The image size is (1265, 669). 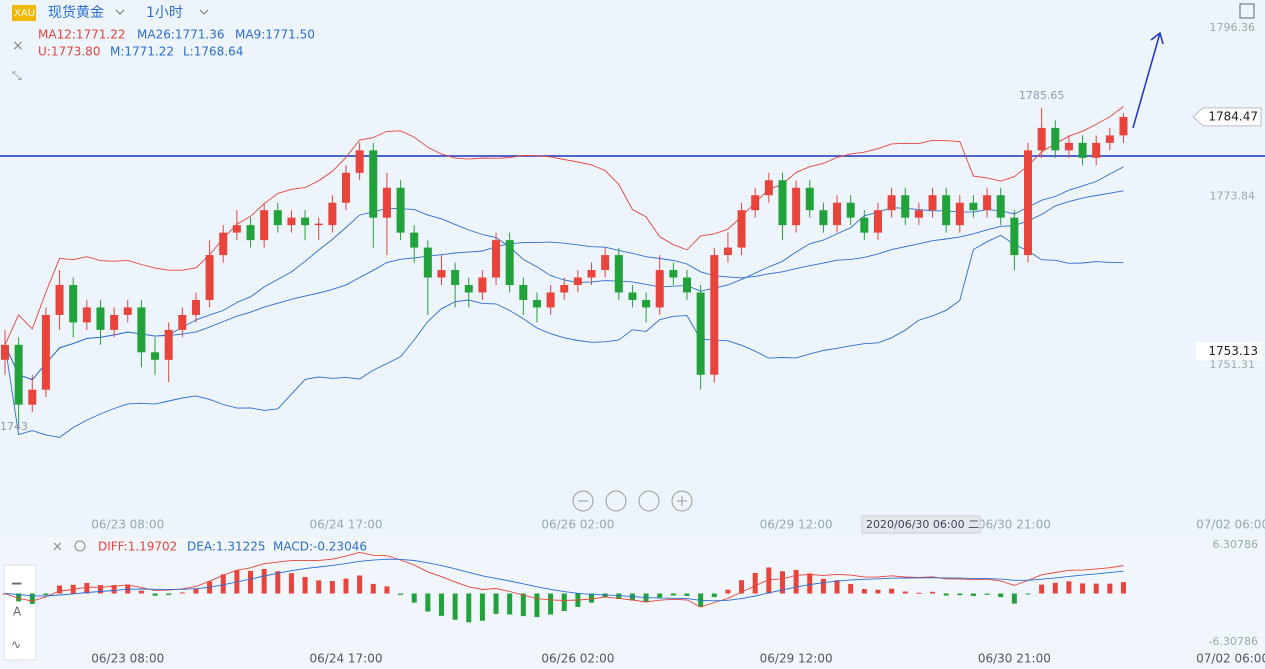 What do you see at coordinates (17, 612) in the screenshot?
I see `tool-icon: A` at bounding box center [17, 612].